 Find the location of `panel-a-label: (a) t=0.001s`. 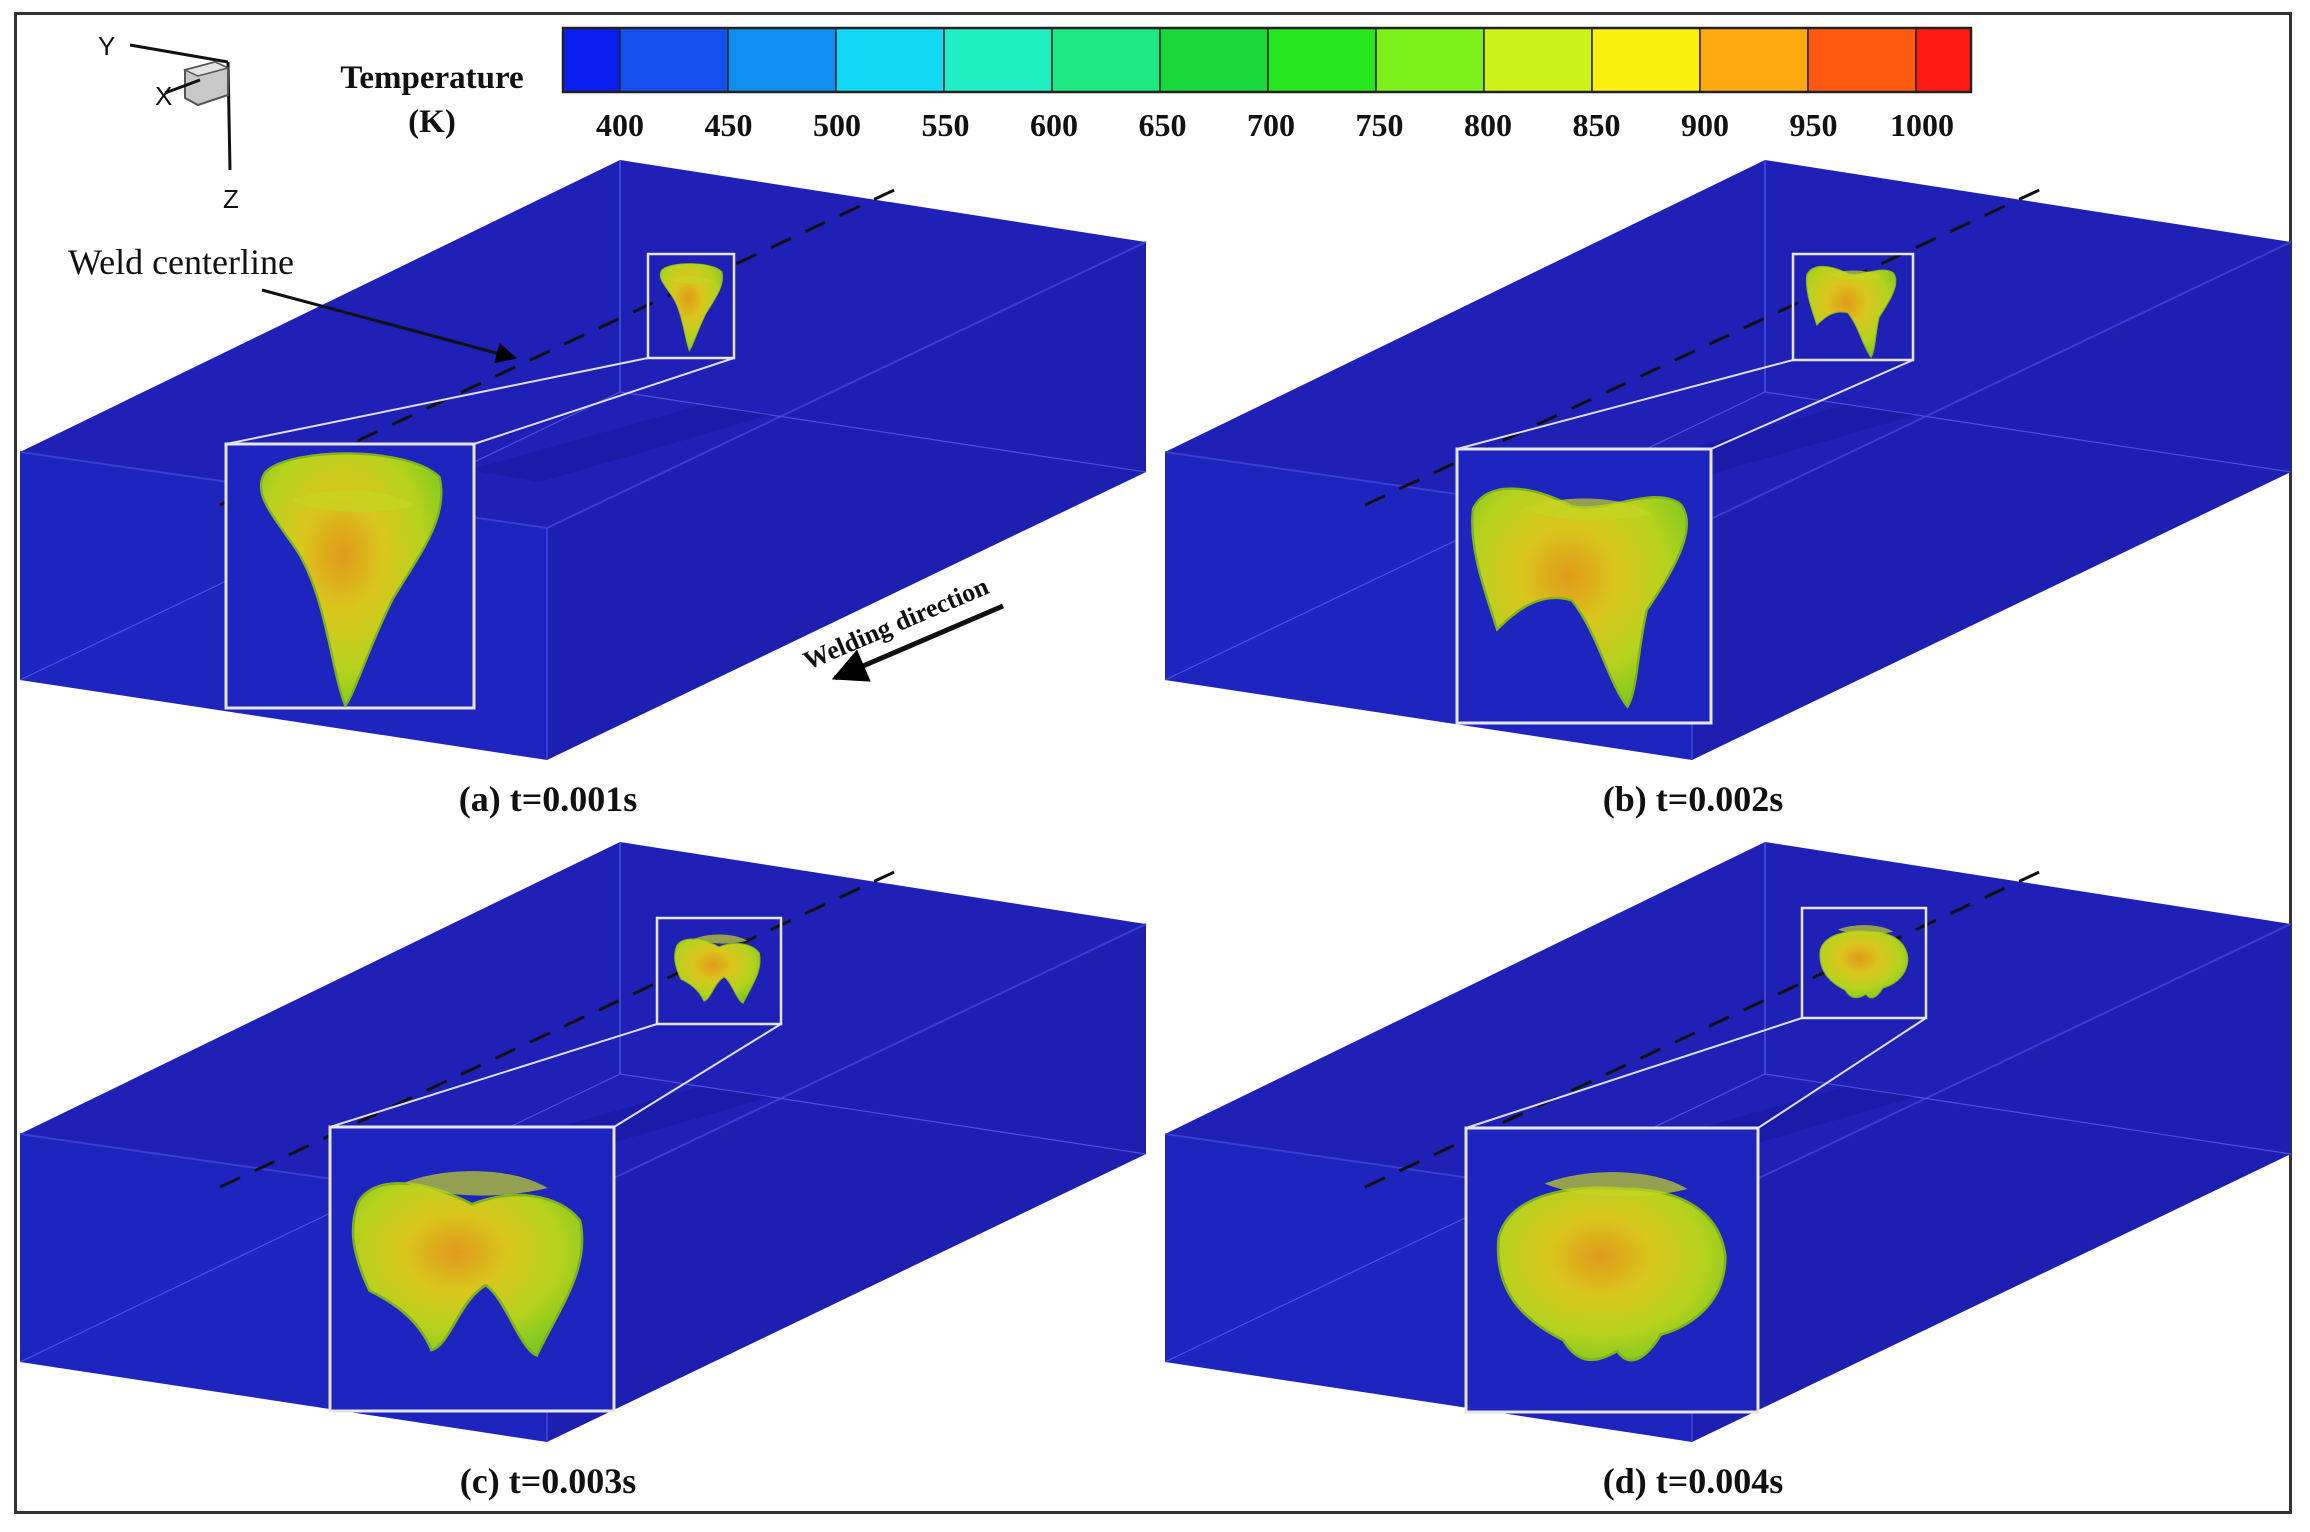

panel-a-label: (a) t=0.001s is located at coordinates (548, 799).